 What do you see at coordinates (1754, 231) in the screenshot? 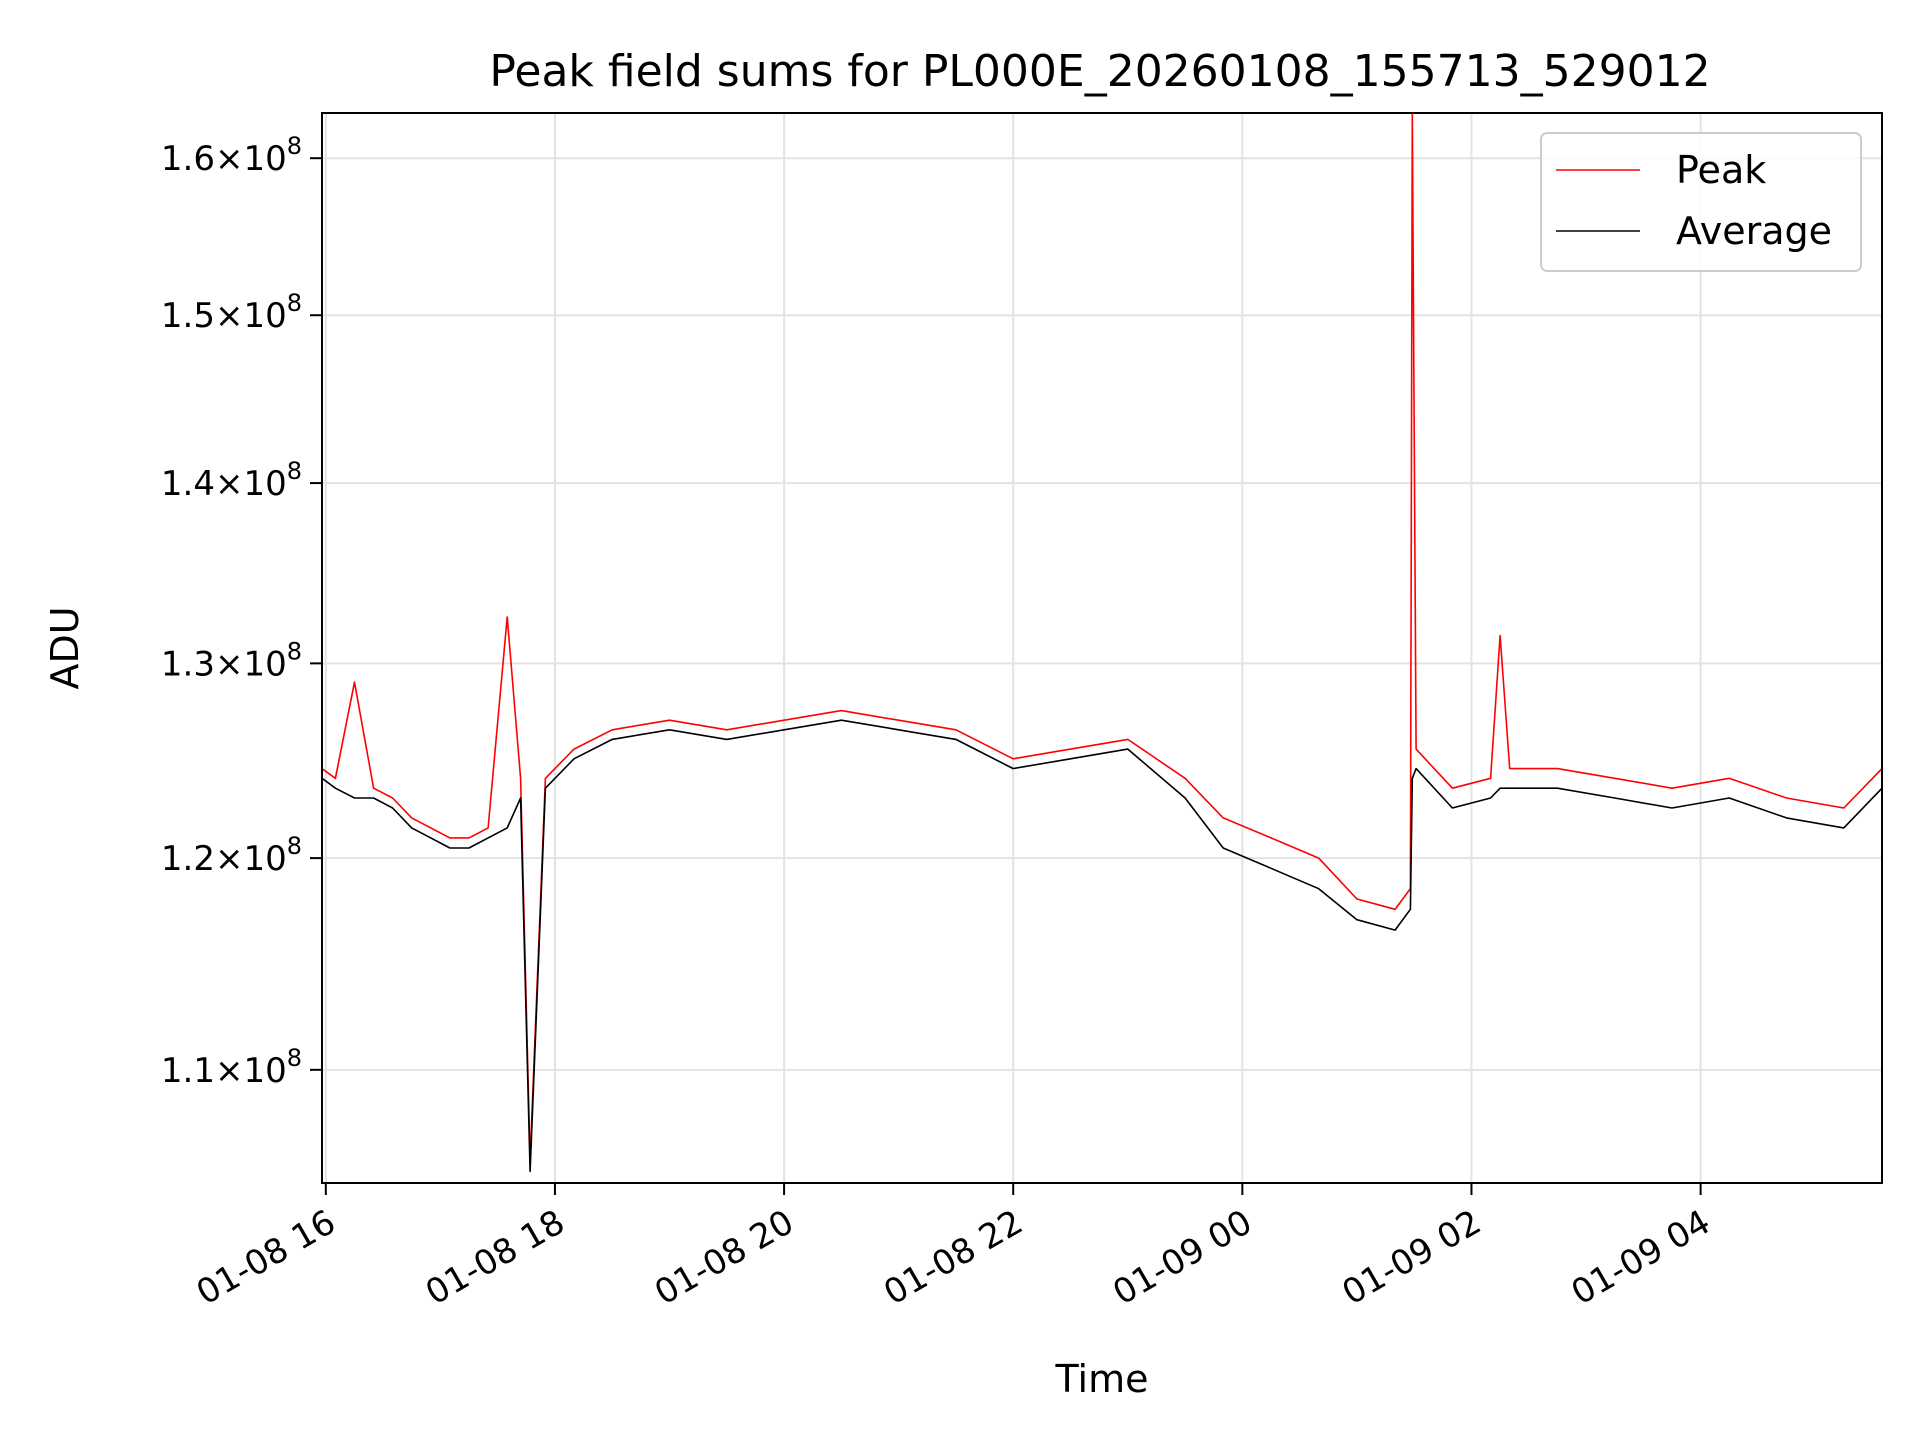
I see `legend-label-average: Average` at bounding box center [1754, 231].